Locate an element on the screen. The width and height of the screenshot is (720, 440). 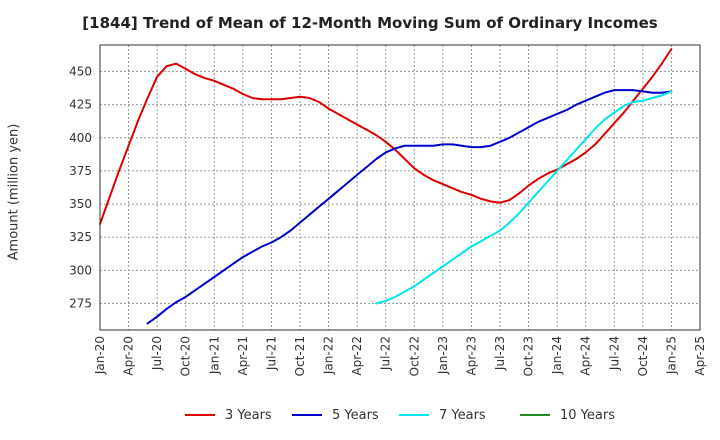
x-tick-label: Jan-20 is located at coordinates (100, 355).